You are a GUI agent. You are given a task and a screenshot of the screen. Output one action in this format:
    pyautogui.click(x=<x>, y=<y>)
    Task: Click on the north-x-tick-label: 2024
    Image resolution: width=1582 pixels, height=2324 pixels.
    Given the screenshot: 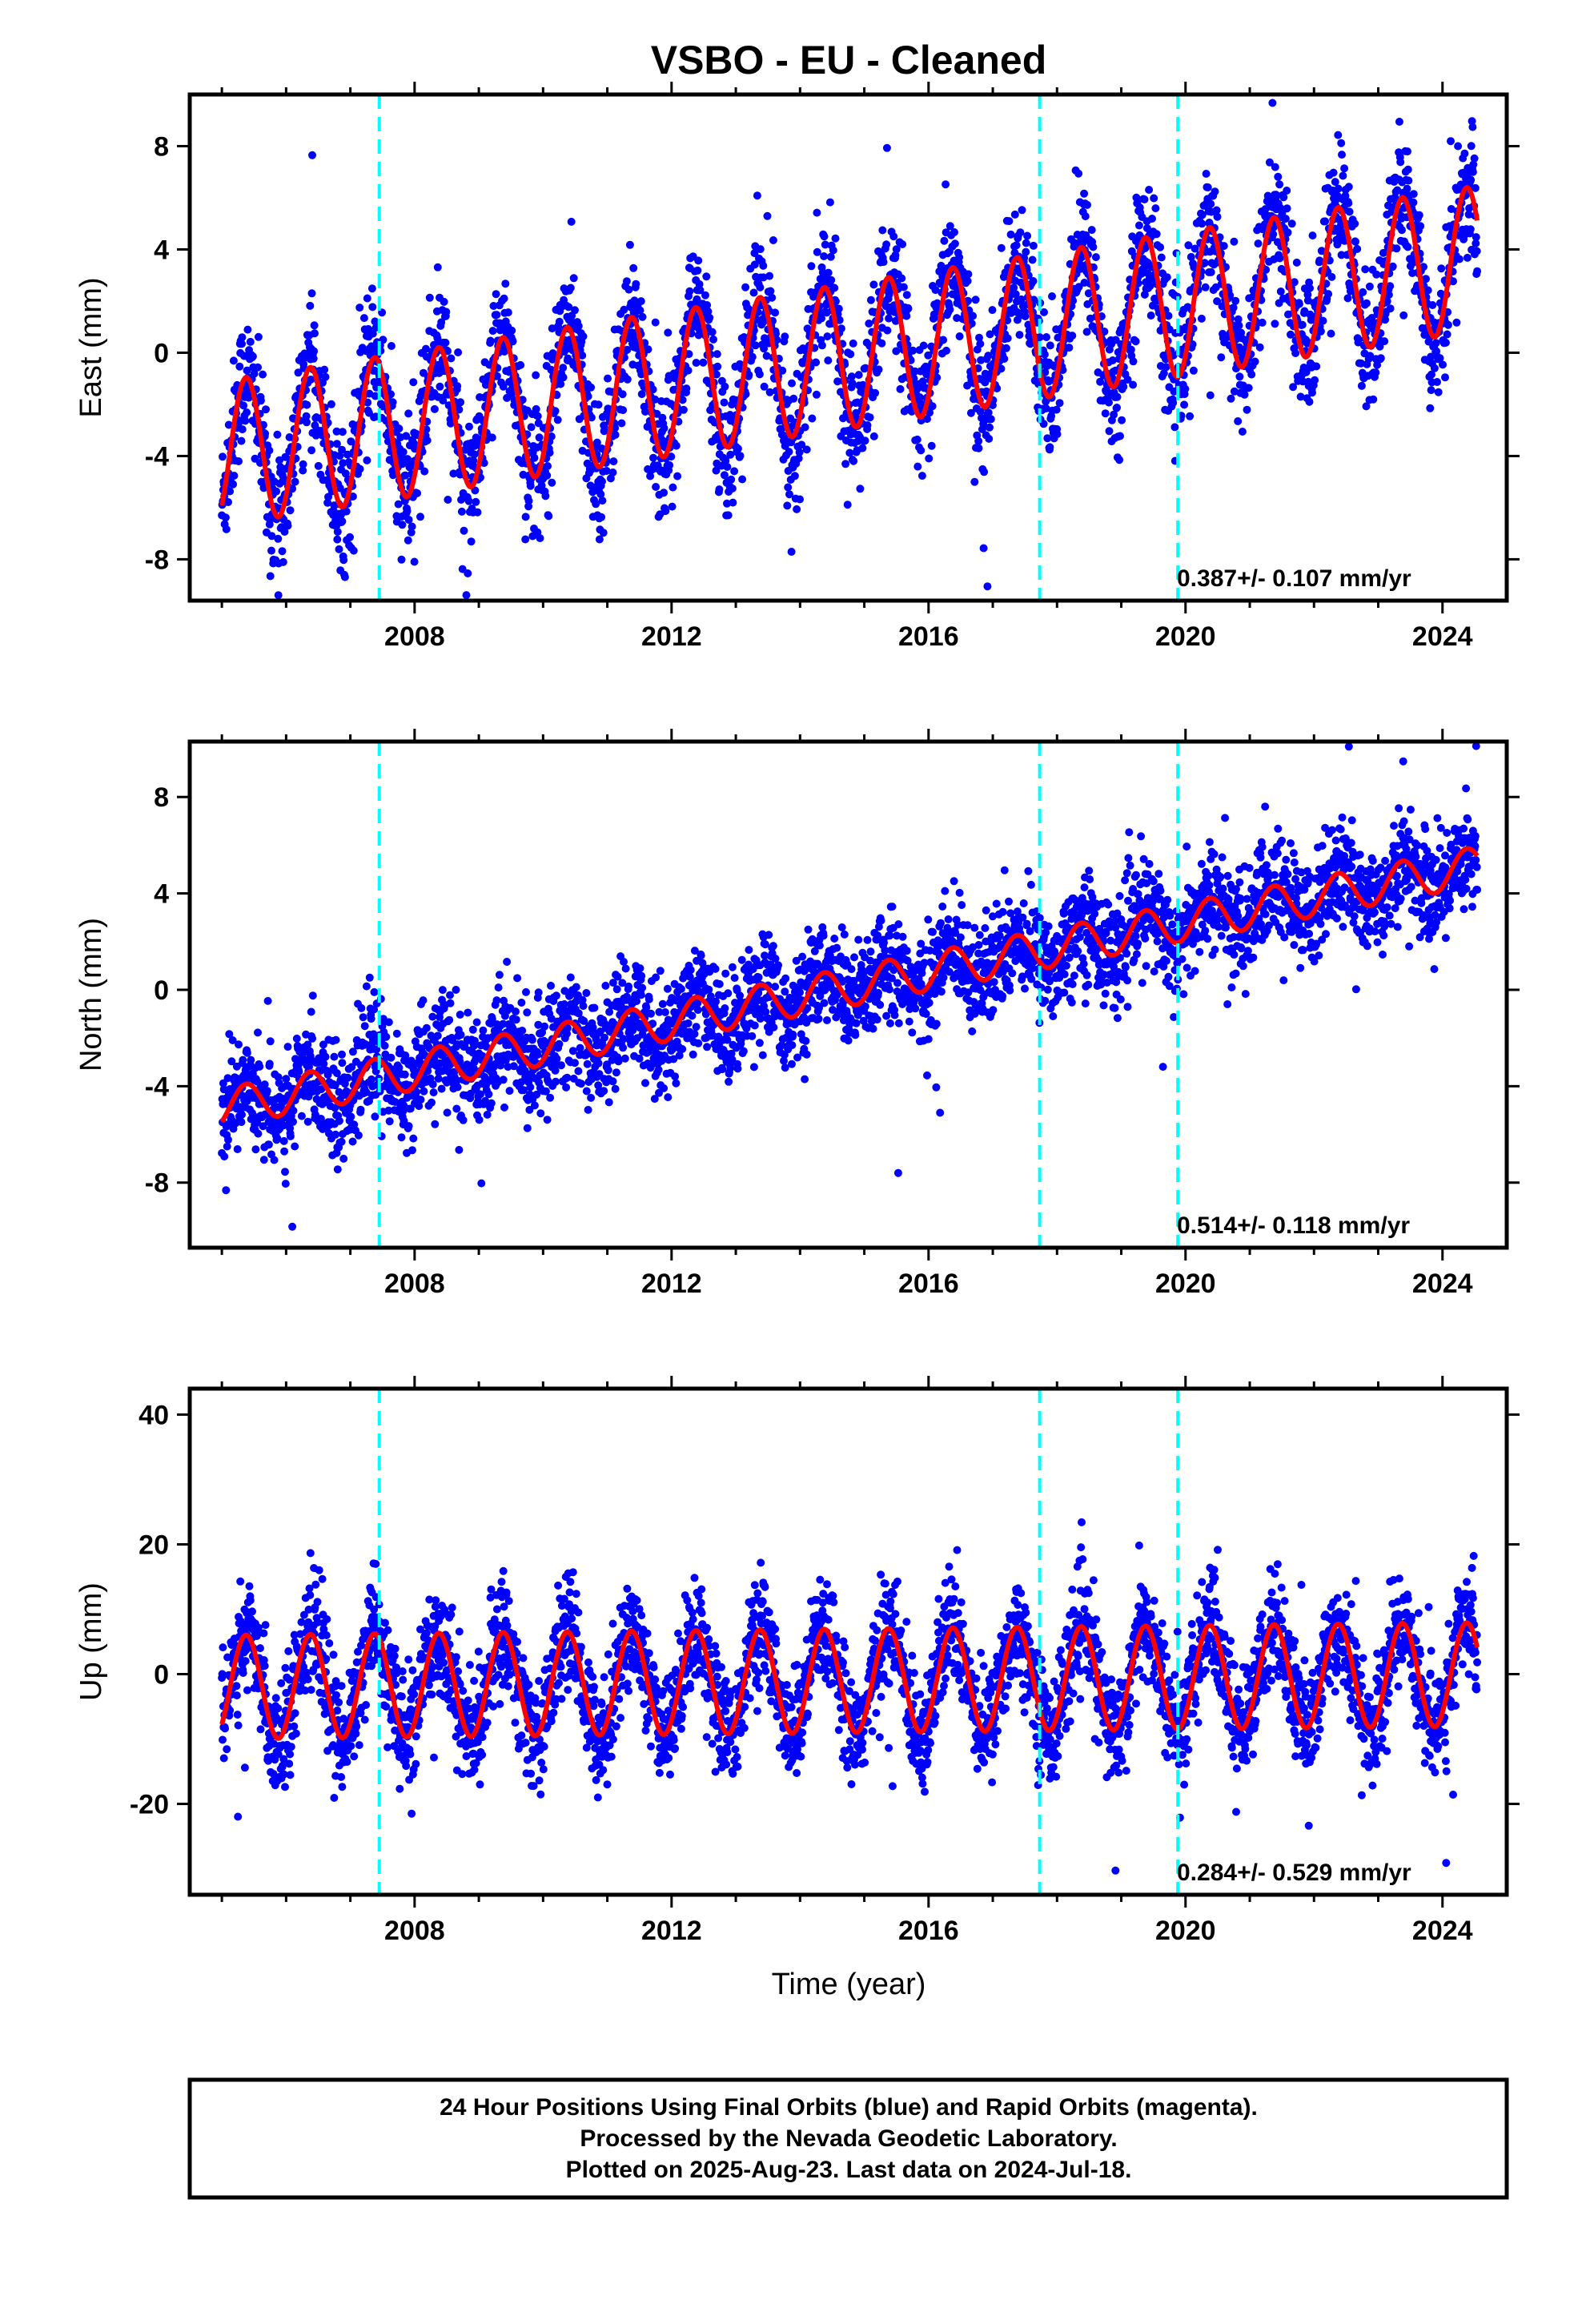 What is the action you would take?
    pyautogui.click(x=1442, y=1284)
    